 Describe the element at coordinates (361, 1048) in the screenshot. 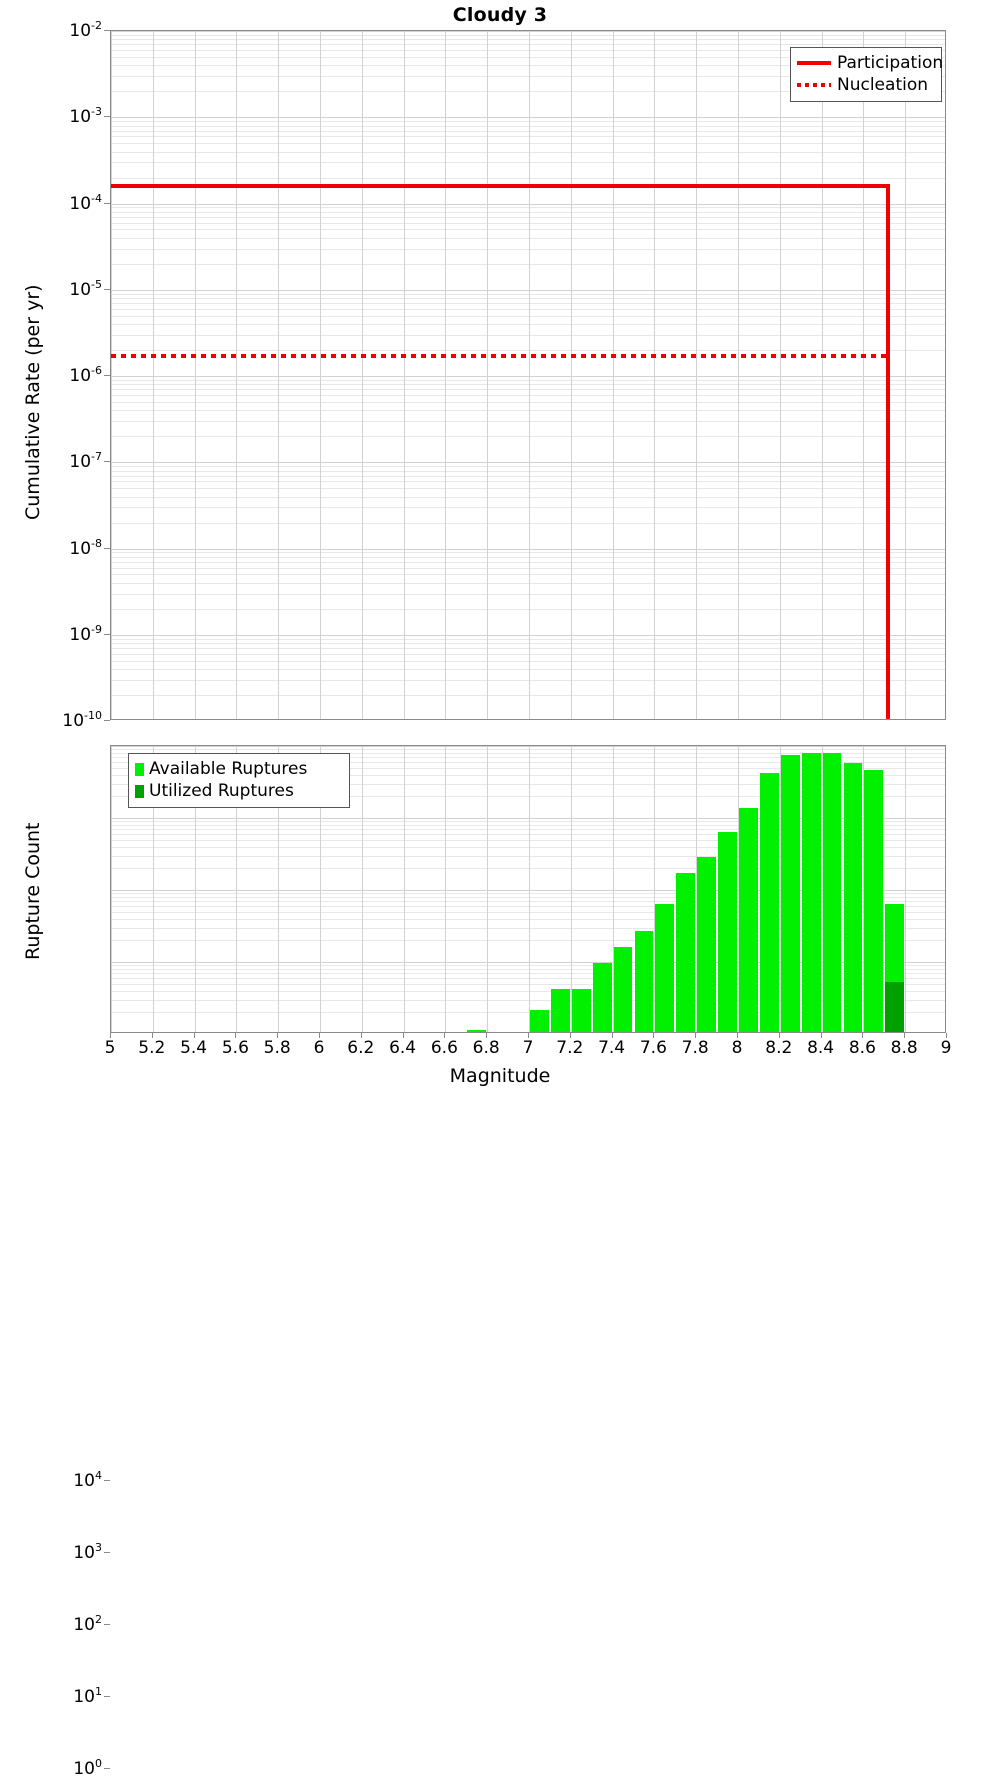

I see `x-tick-label: 6.2` at that location.